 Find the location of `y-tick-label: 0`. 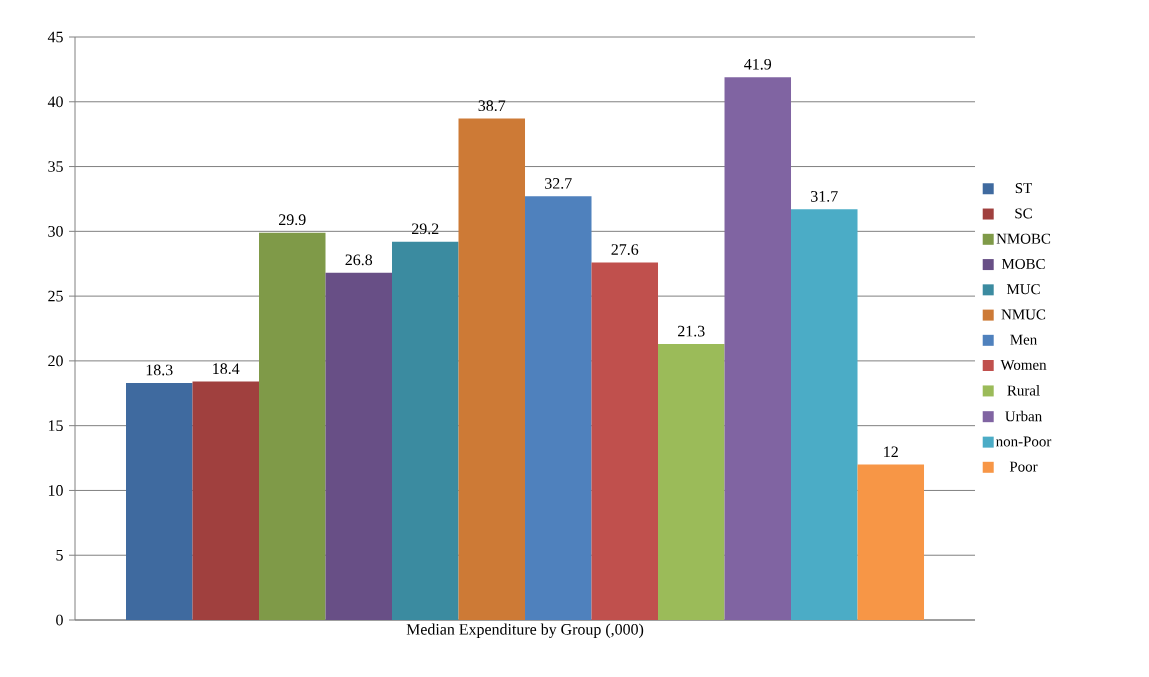

y-tick-label: 0 is located at coordinates (59, 620).